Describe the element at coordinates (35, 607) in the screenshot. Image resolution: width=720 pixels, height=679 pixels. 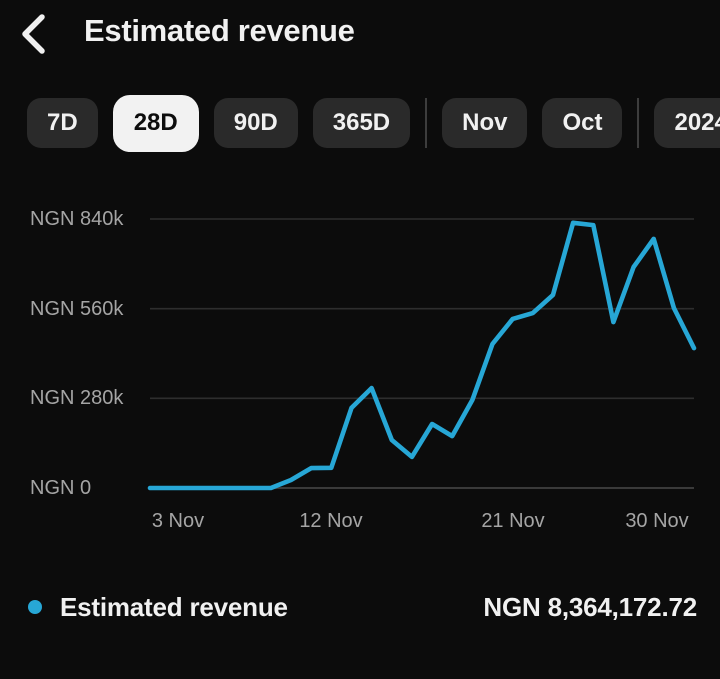
I see `series-marker-dot` at that location.